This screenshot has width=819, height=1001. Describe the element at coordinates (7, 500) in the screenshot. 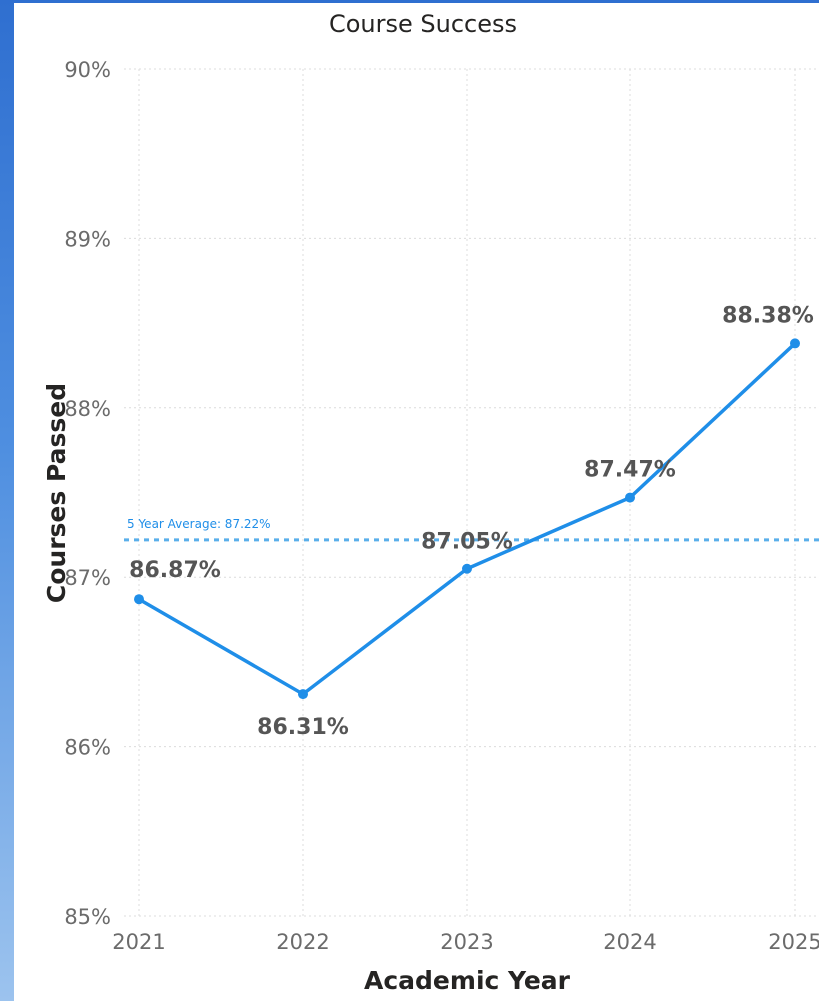

I see `window-frame-left` at that location.